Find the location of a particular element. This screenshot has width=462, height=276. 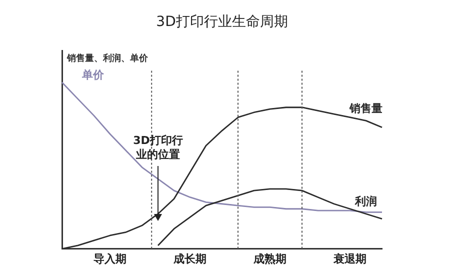

annotation: 3D打印行业的位置 is located at coordinates (158, 148).